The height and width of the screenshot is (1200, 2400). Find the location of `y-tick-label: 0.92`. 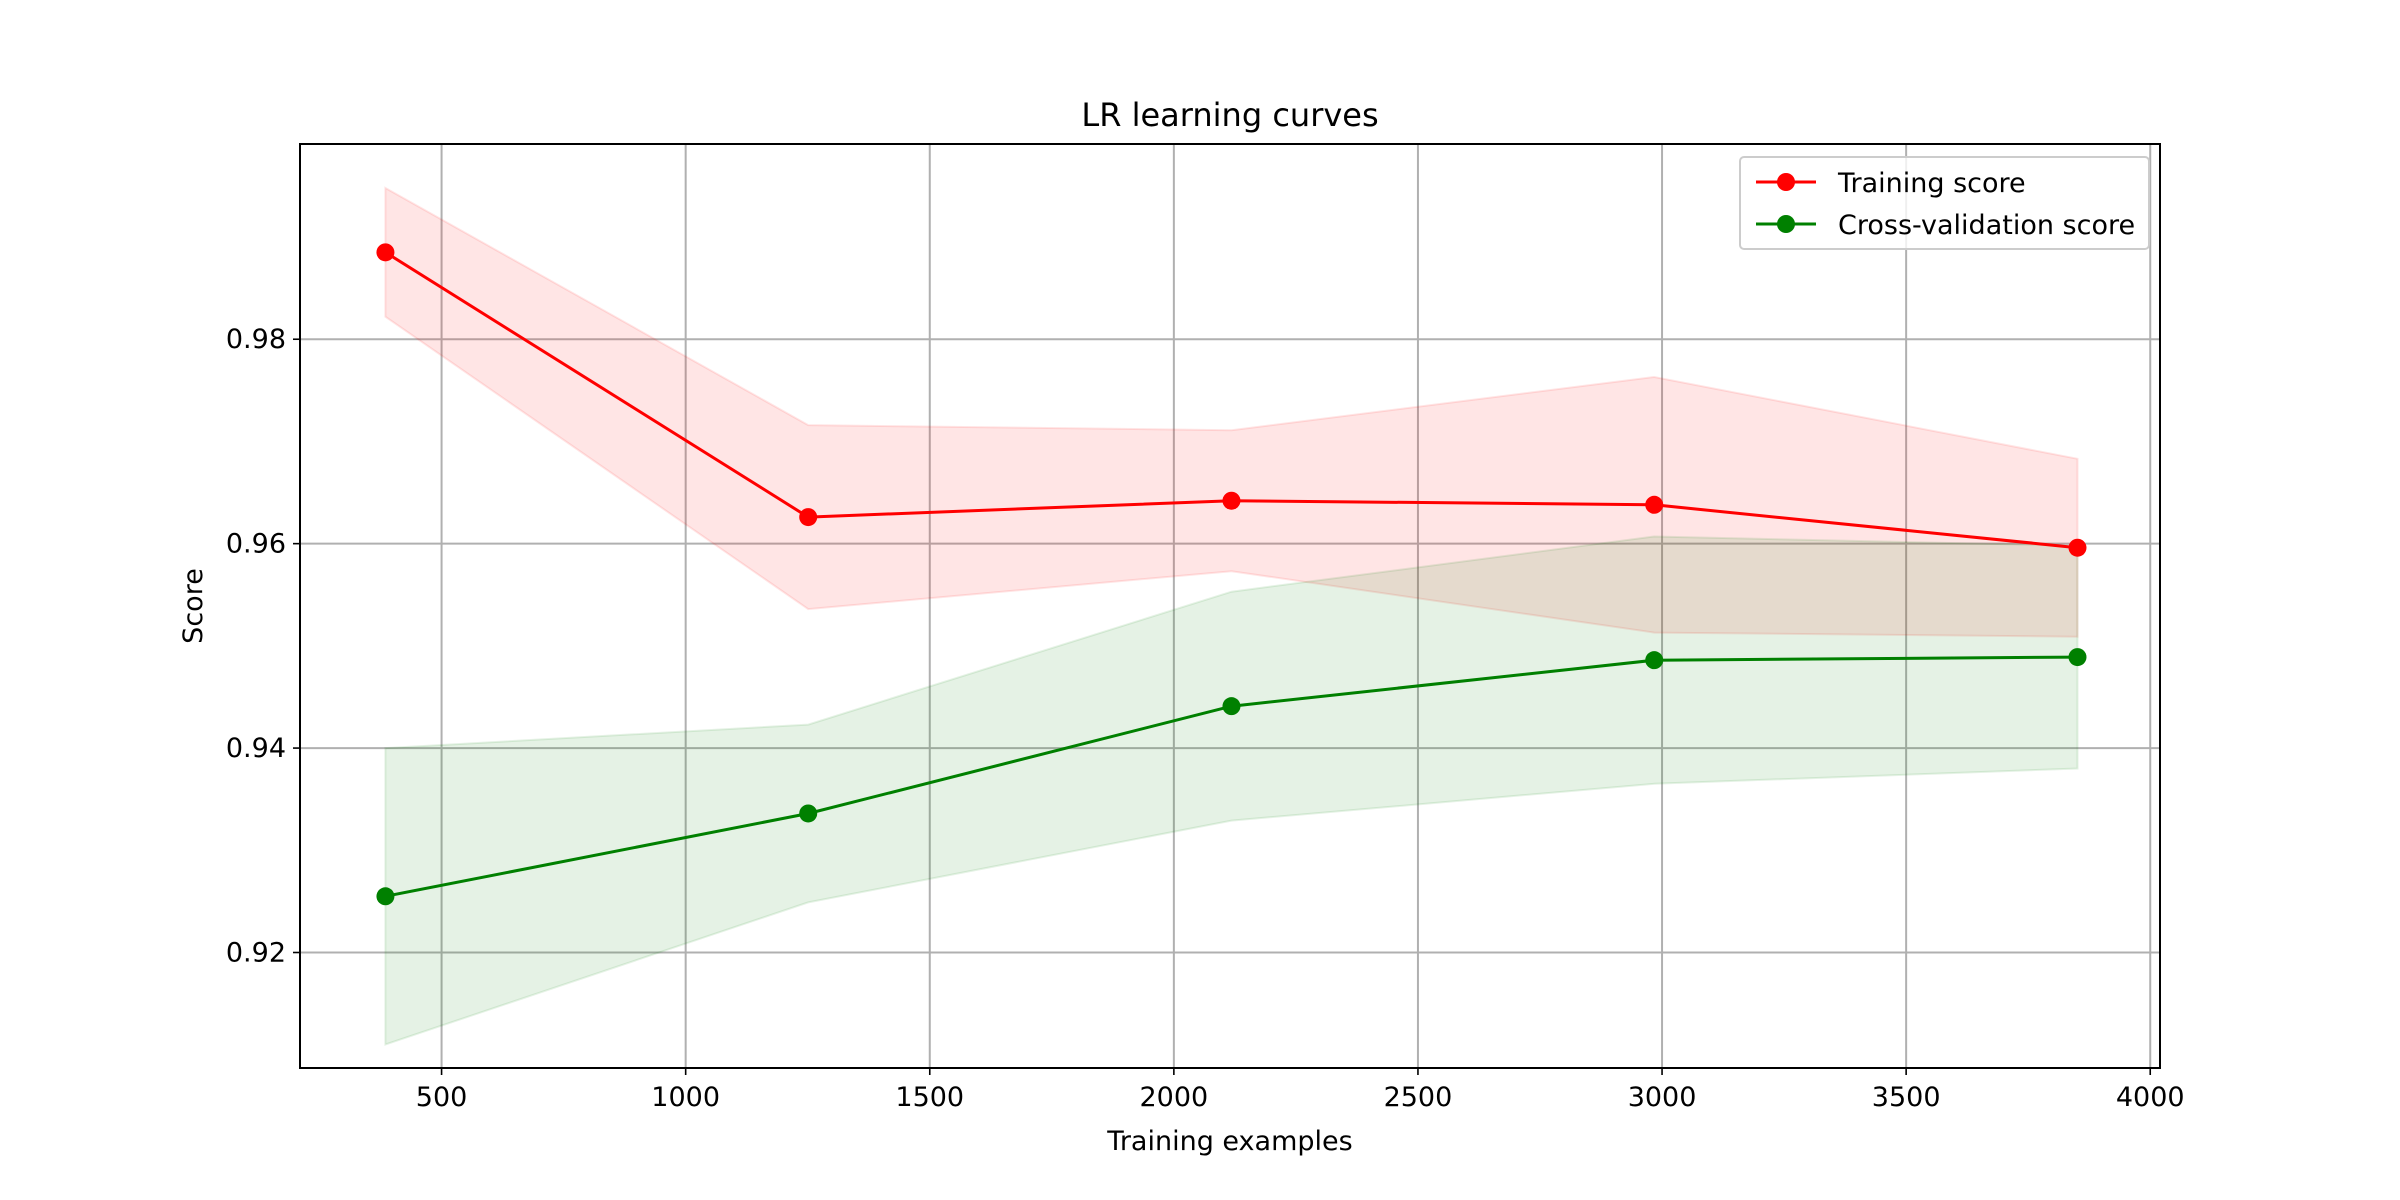

y-tick-label: 0.92 is located at coordinates (256, 953).